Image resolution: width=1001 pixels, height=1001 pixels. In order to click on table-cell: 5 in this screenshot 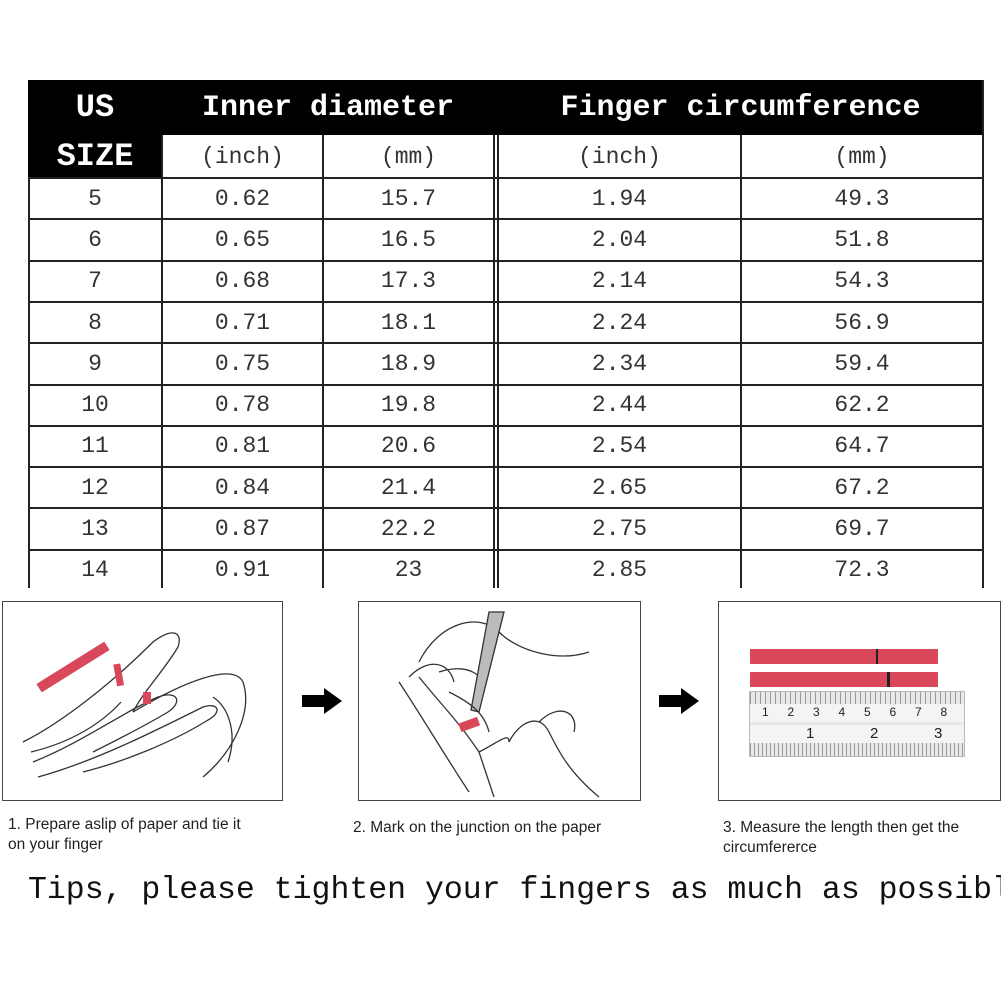, I will do `click(95, 198)`.